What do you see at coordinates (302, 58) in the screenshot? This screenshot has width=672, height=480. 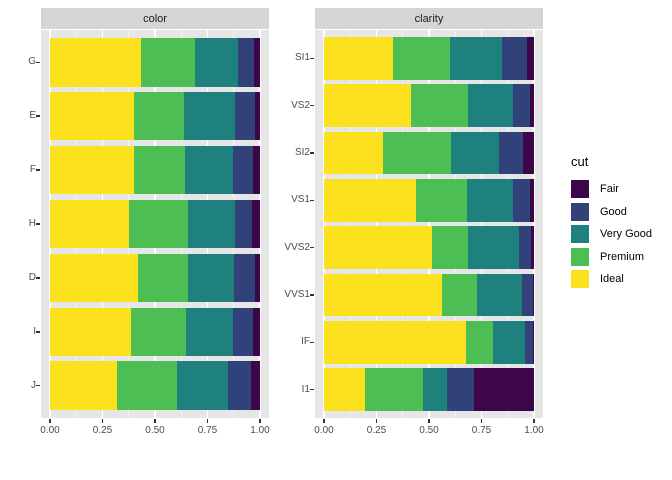 I see `y-axis-label: SI1` at bounding box center [302, 58].